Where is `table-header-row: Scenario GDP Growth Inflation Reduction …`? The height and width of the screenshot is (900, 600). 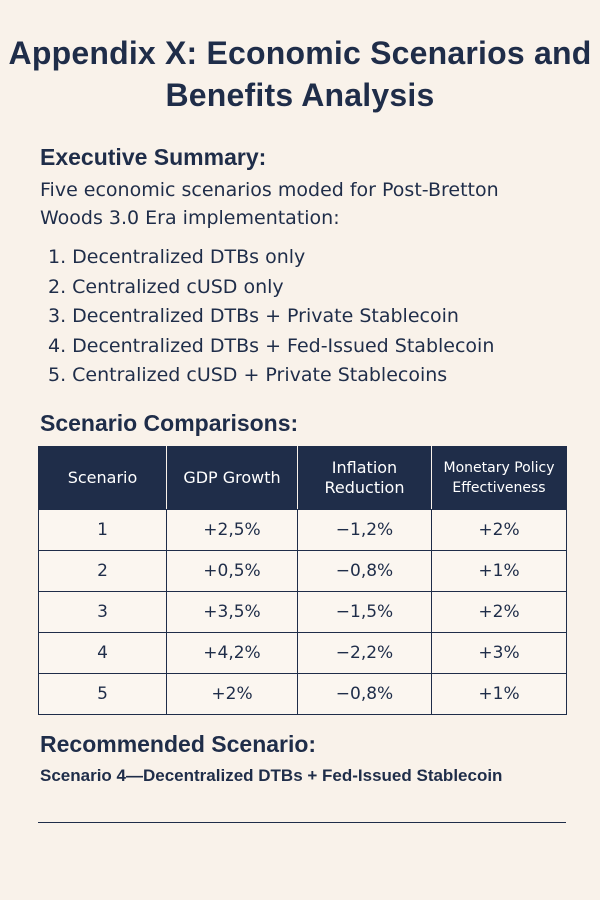
table-header-row: Scenario GDP Growth Inflation Reduction … is located at coordinates (302, 478).